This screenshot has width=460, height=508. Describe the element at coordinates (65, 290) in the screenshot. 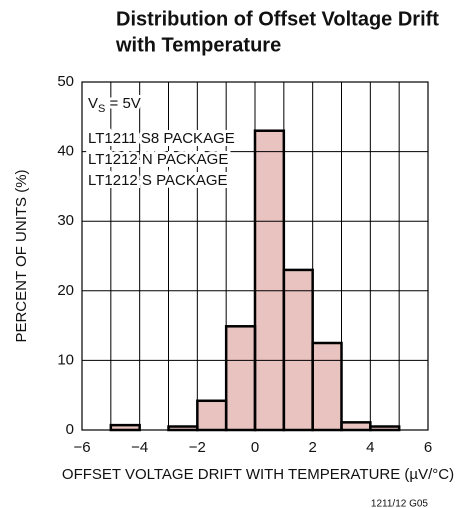

I see `y-tick-label: 20` at that location.